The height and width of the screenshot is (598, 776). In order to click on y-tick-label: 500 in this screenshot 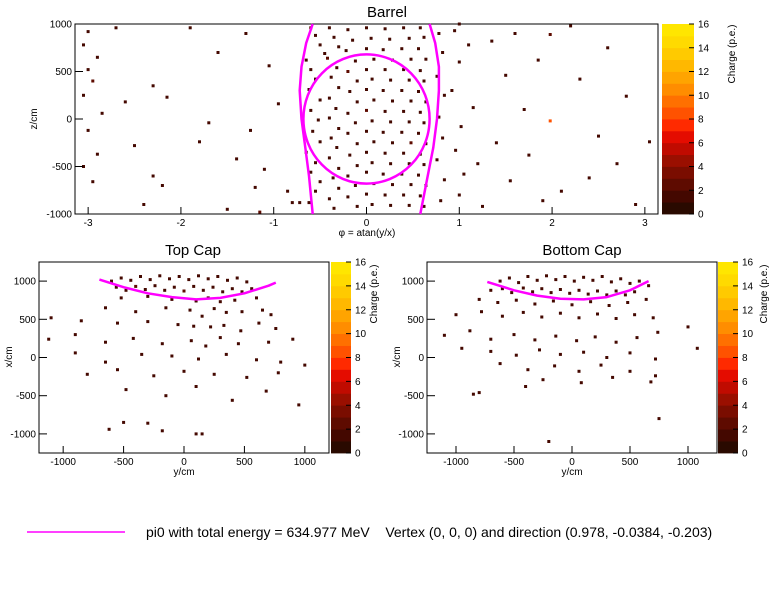, I will do `click(415, 320)`.